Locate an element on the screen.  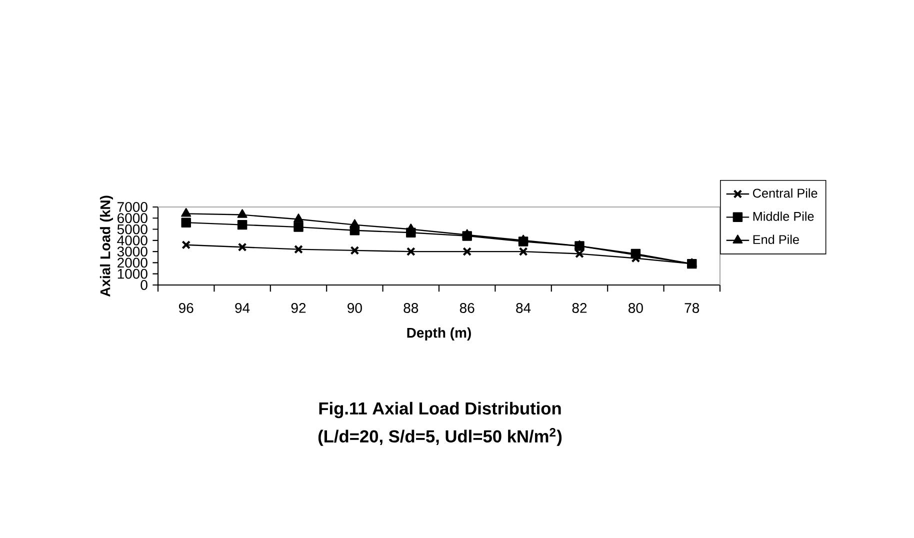
y-tick-label: 3000 is located at coordinates (132, 251).